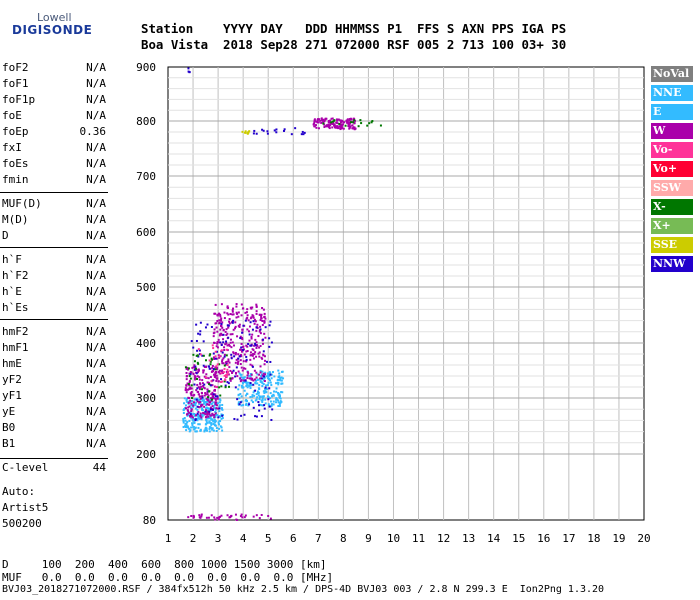  I want to click on param-row-group4-1: hmF1 N/A, so click(54, 347).